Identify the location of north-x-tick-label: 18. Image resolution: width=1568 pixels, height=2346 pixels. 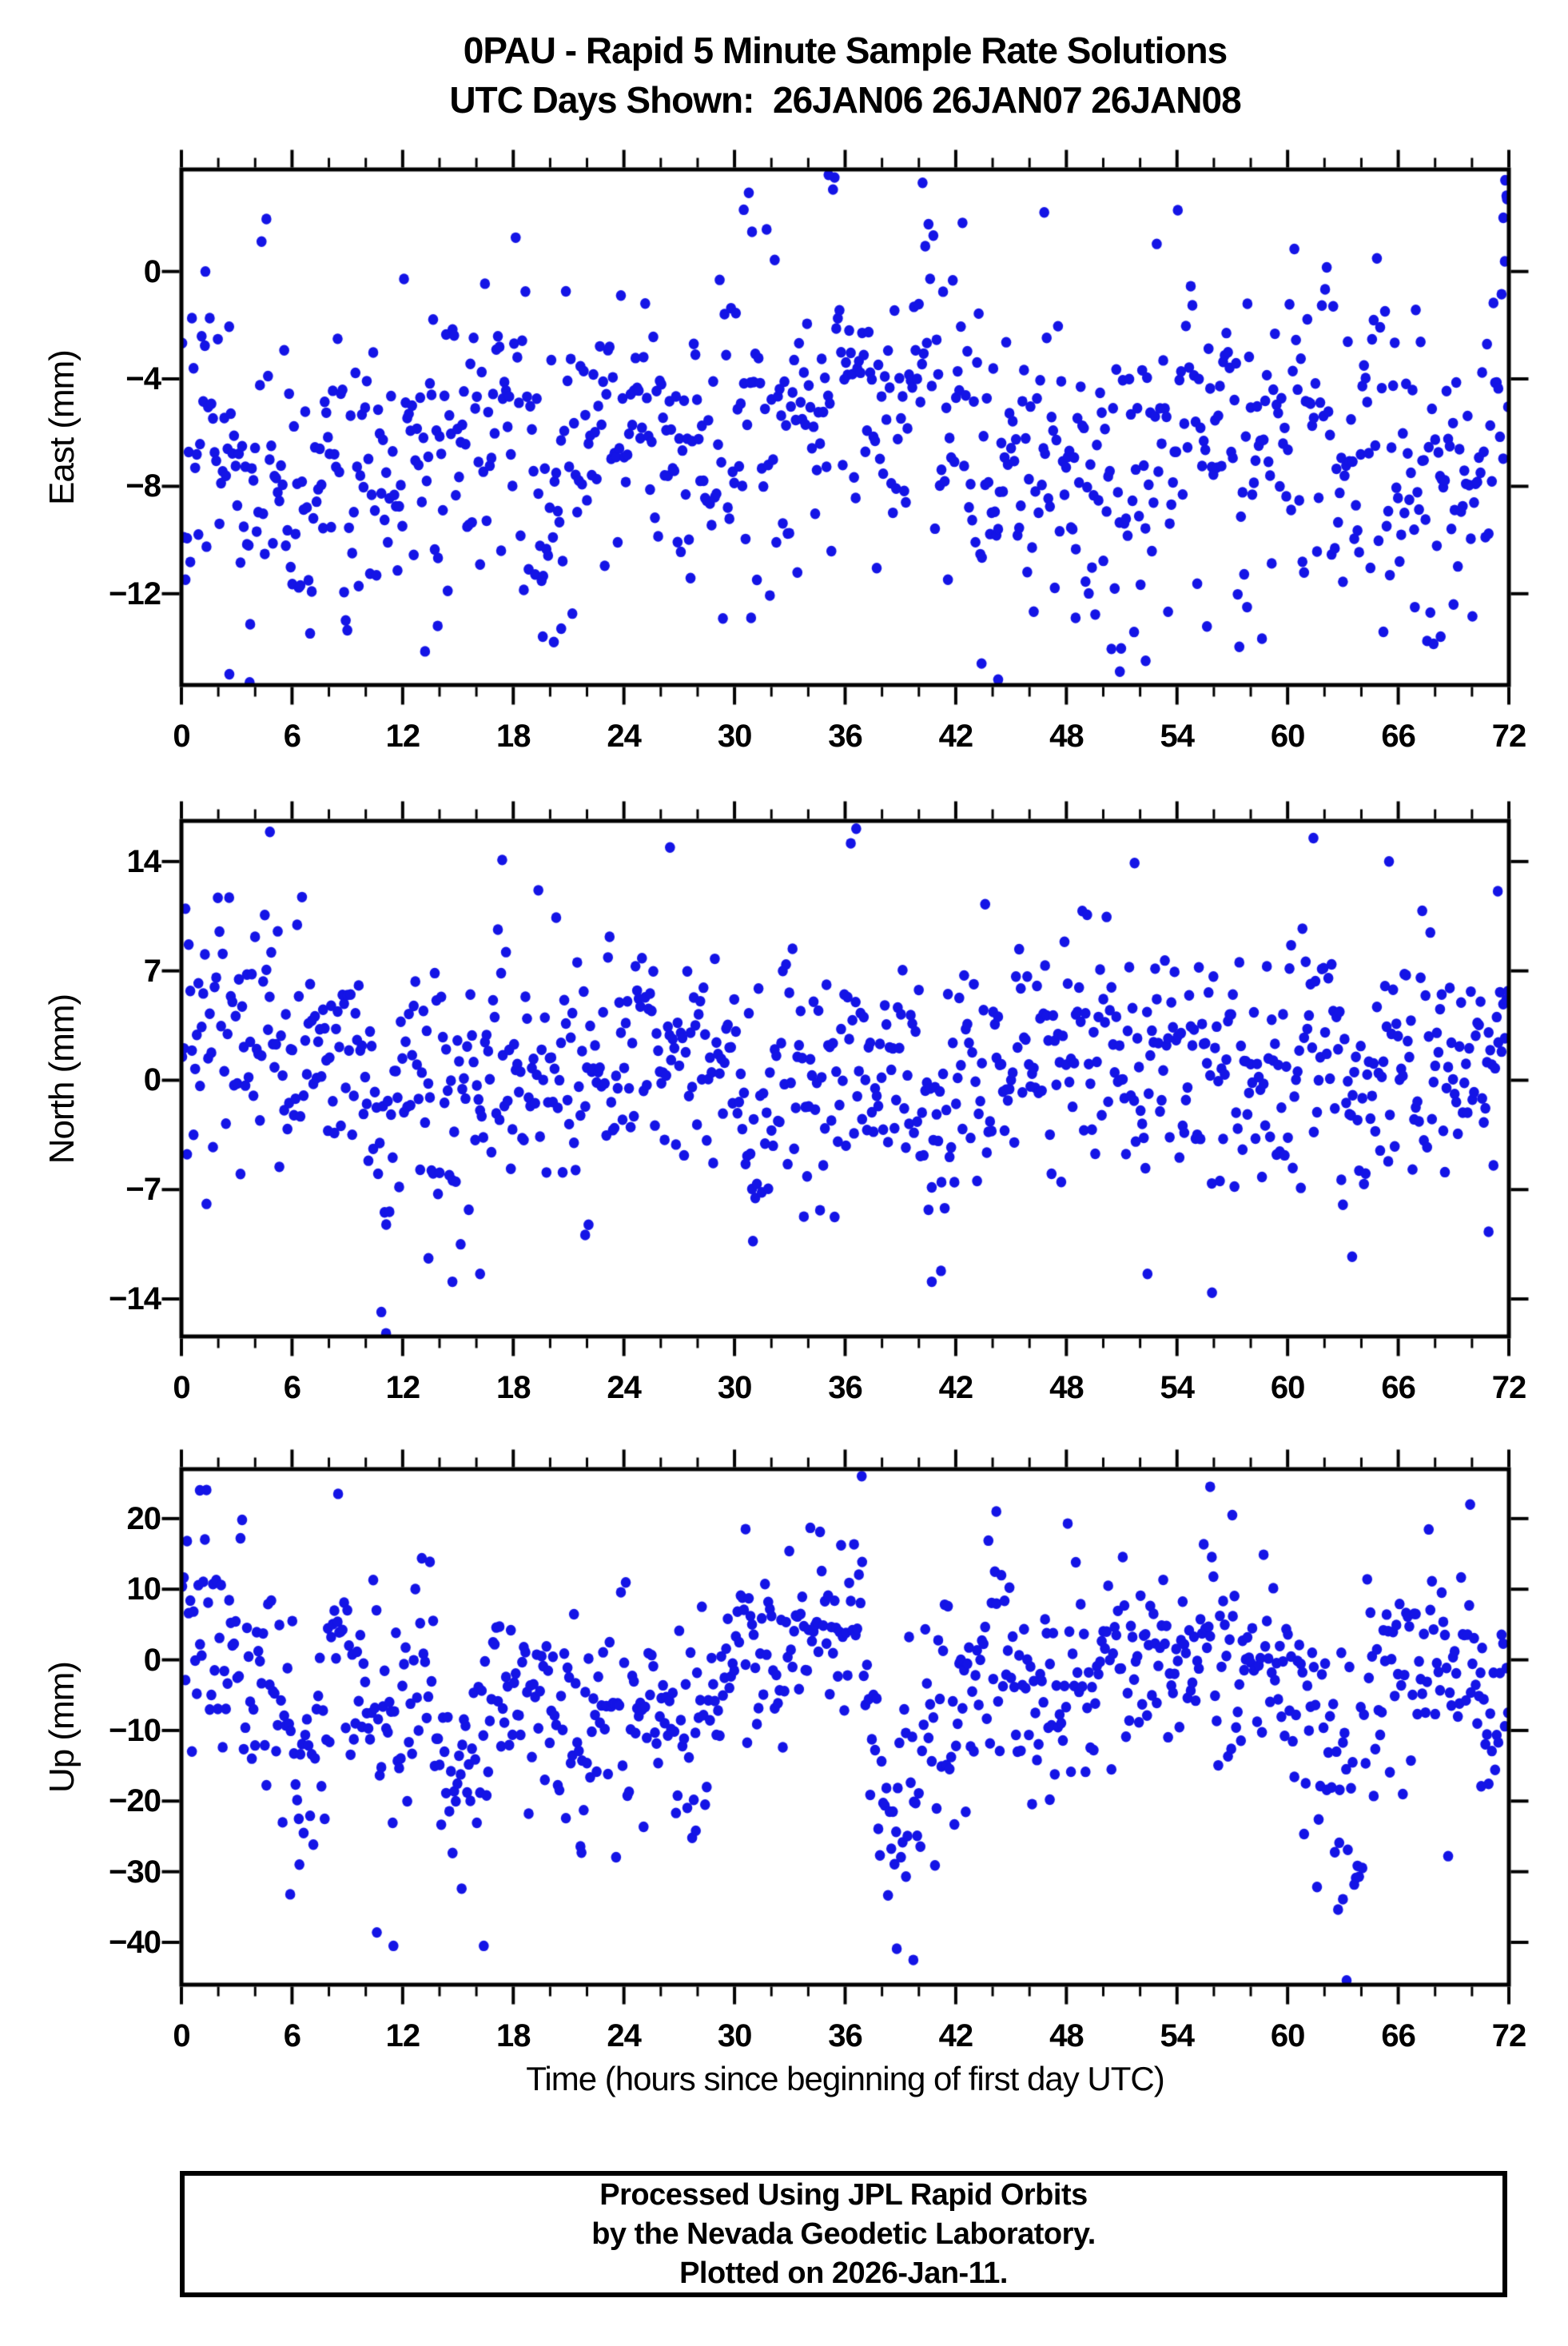
(513, 1388).